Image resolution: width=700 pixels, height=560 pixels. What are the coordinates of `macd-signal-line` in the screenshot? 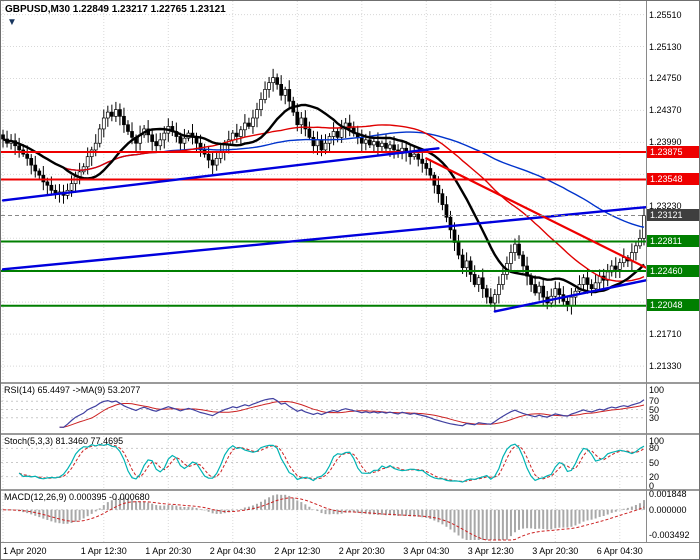 It's located at (323, 519).